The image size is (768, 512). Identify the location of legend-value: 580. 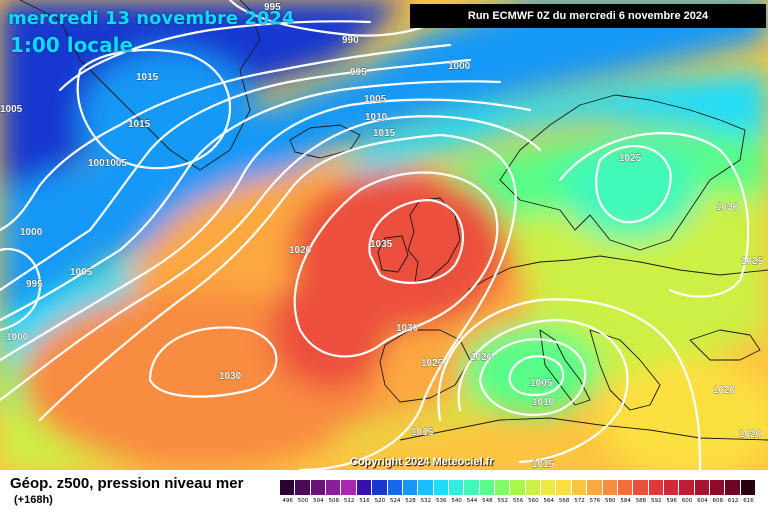
(610, 501).